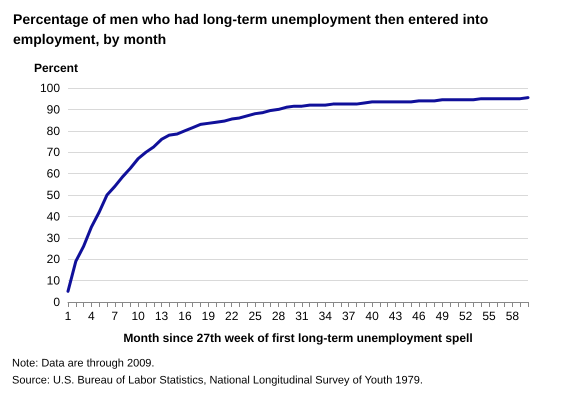 The image size is (580, 396). Describe the element at coordinates (53, 131) in the screenshot. I see `y-tick-label: 80` at that location.